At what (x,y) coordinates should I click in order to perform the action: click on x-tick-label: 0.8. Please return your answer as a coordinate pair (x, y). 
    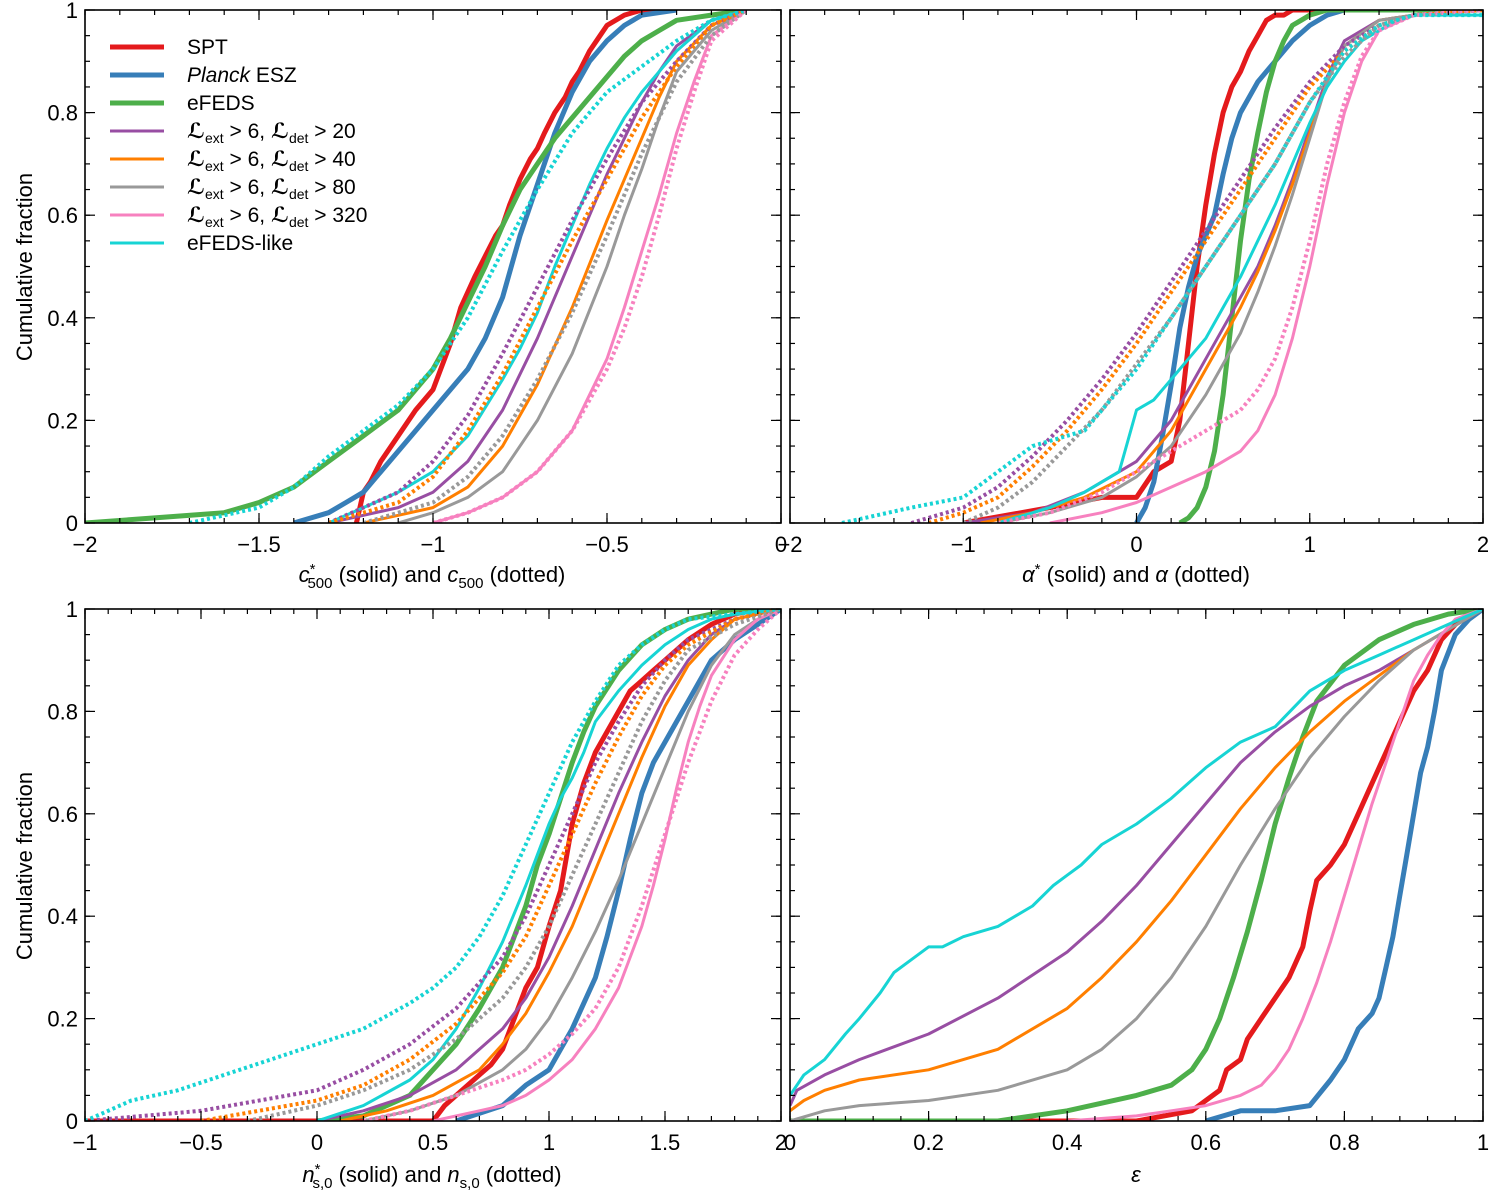
    Looking at the image, I should click on (1344, 1142).